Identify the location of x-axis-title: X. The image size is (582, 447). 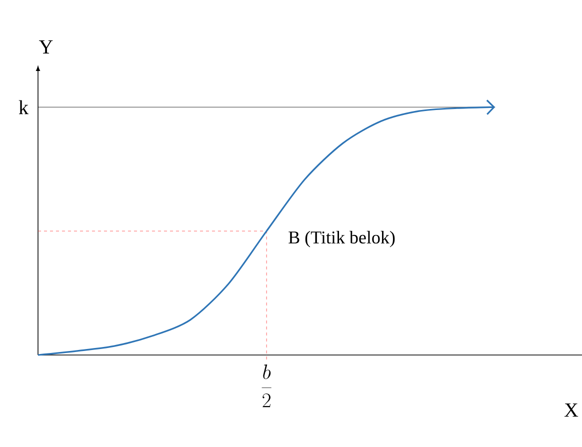
(571, 410).